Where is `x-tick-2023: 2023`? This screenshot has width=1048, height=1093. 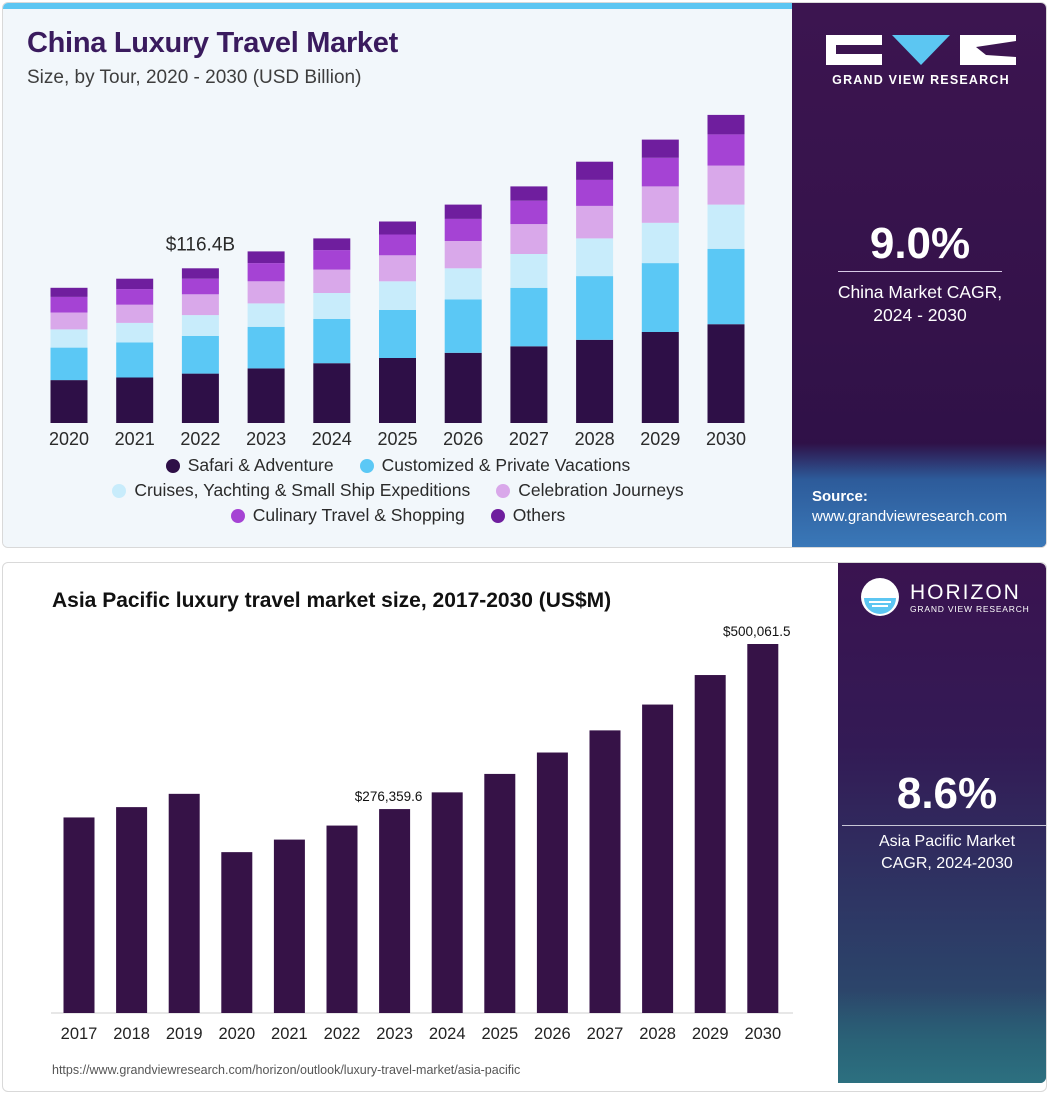 x-tick-2023: 2023 is located at coordinates (266, 439).